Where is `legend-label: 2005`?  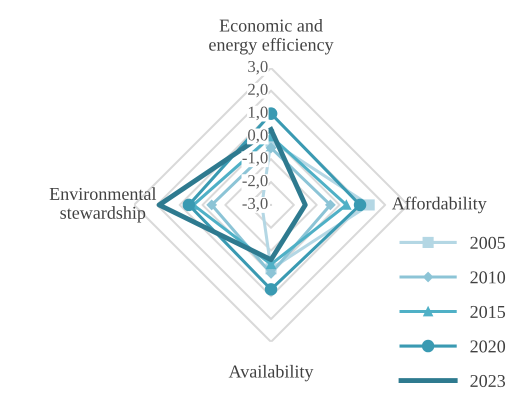
legend-label: 2005 is located at coordinates (488, 242).